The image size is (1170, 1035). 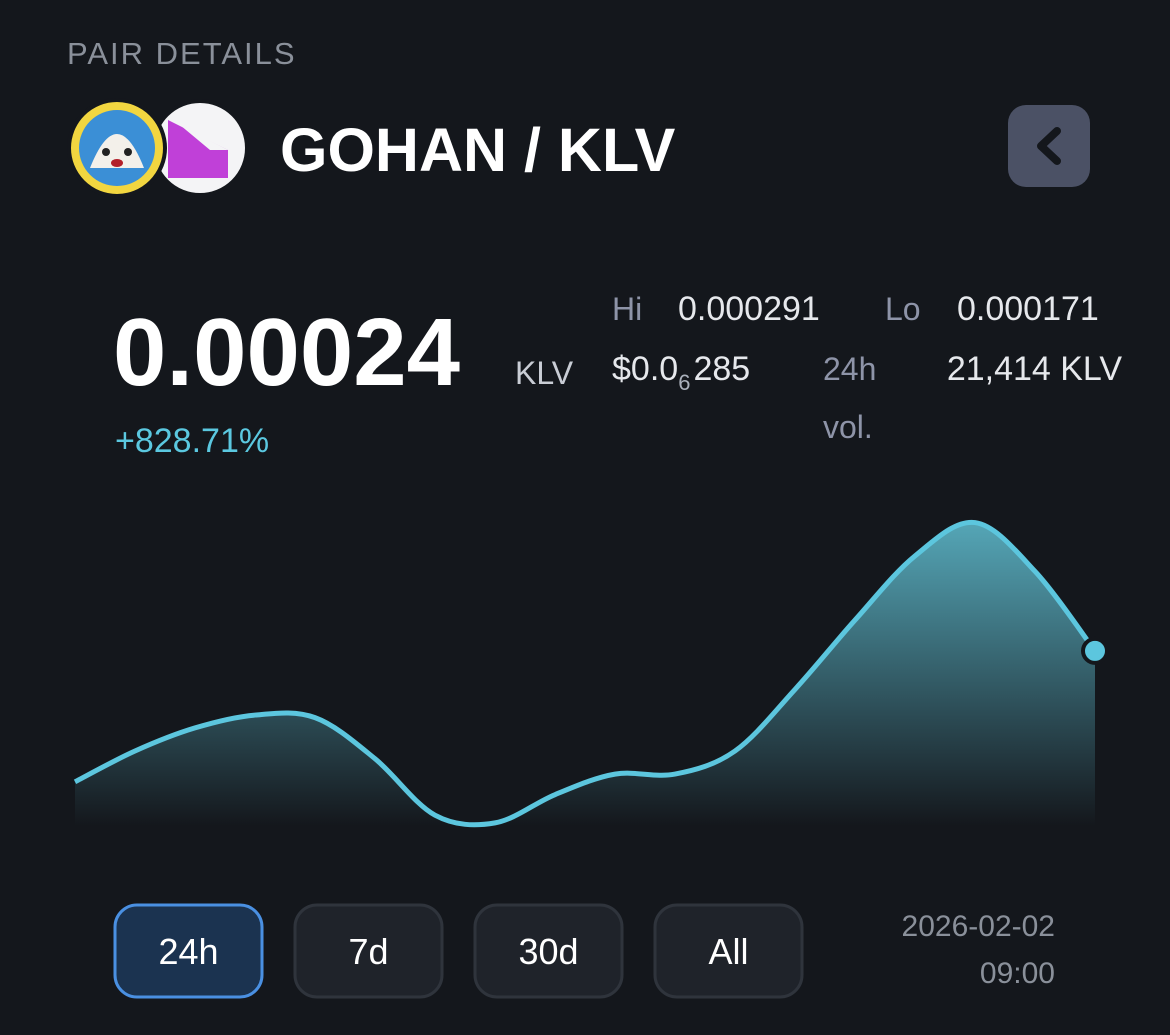 I want to click on hi-value: 0.000291, so click(x=749, y=309).